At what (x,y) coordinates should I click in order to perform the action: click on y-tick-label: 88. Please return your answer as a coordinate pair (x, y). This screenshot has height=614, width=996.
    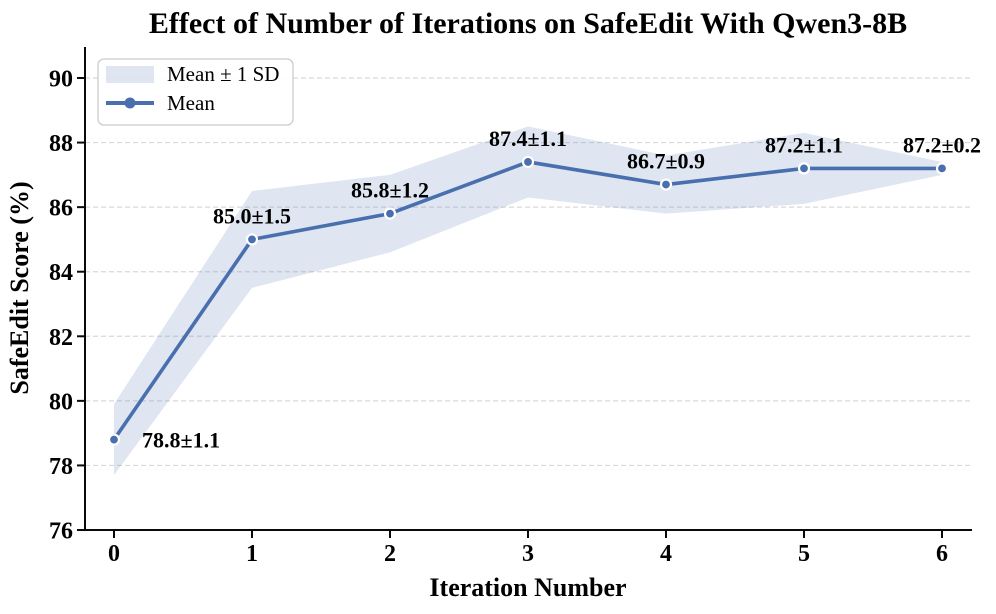
    Looking at the image, I should click on (61, 144).